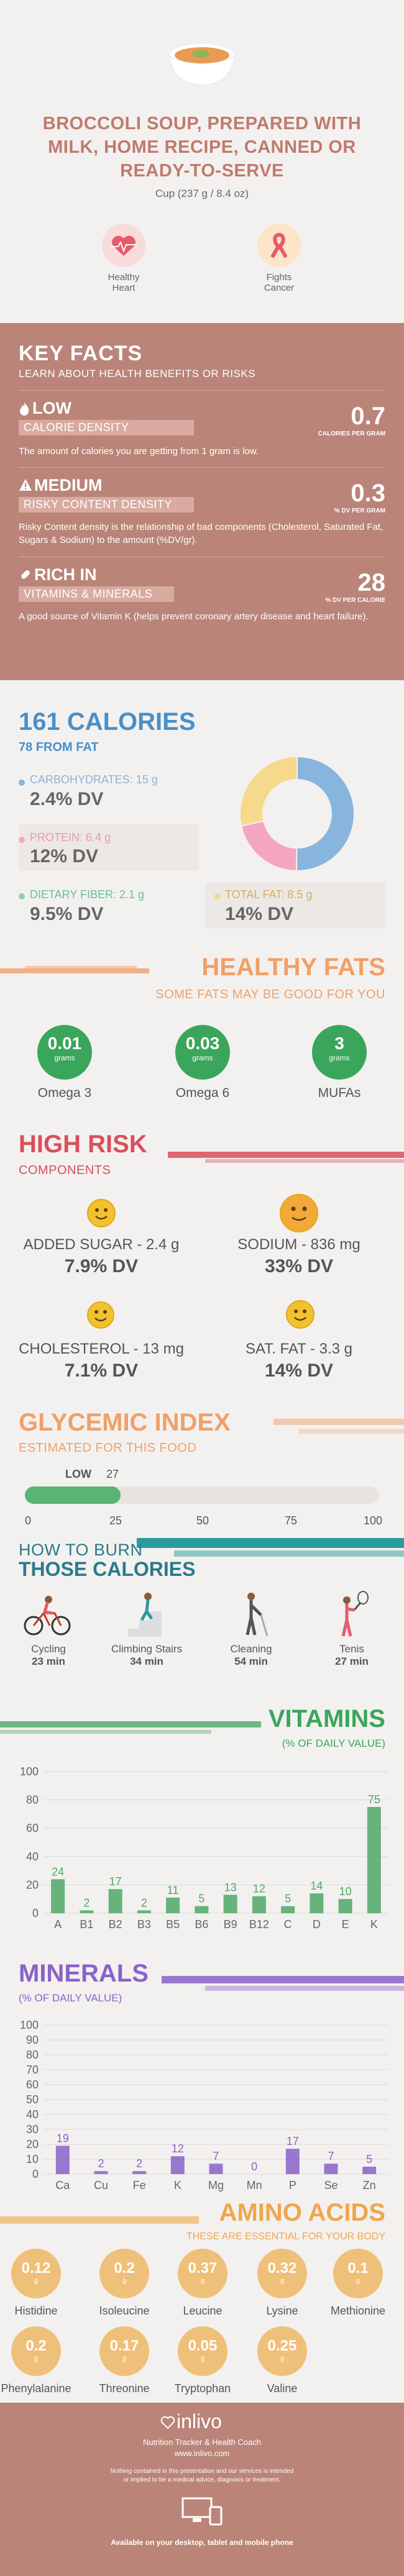  I want to click on fiber-label: DIETARY FIBER: 2.1 g, so click(87, 894).